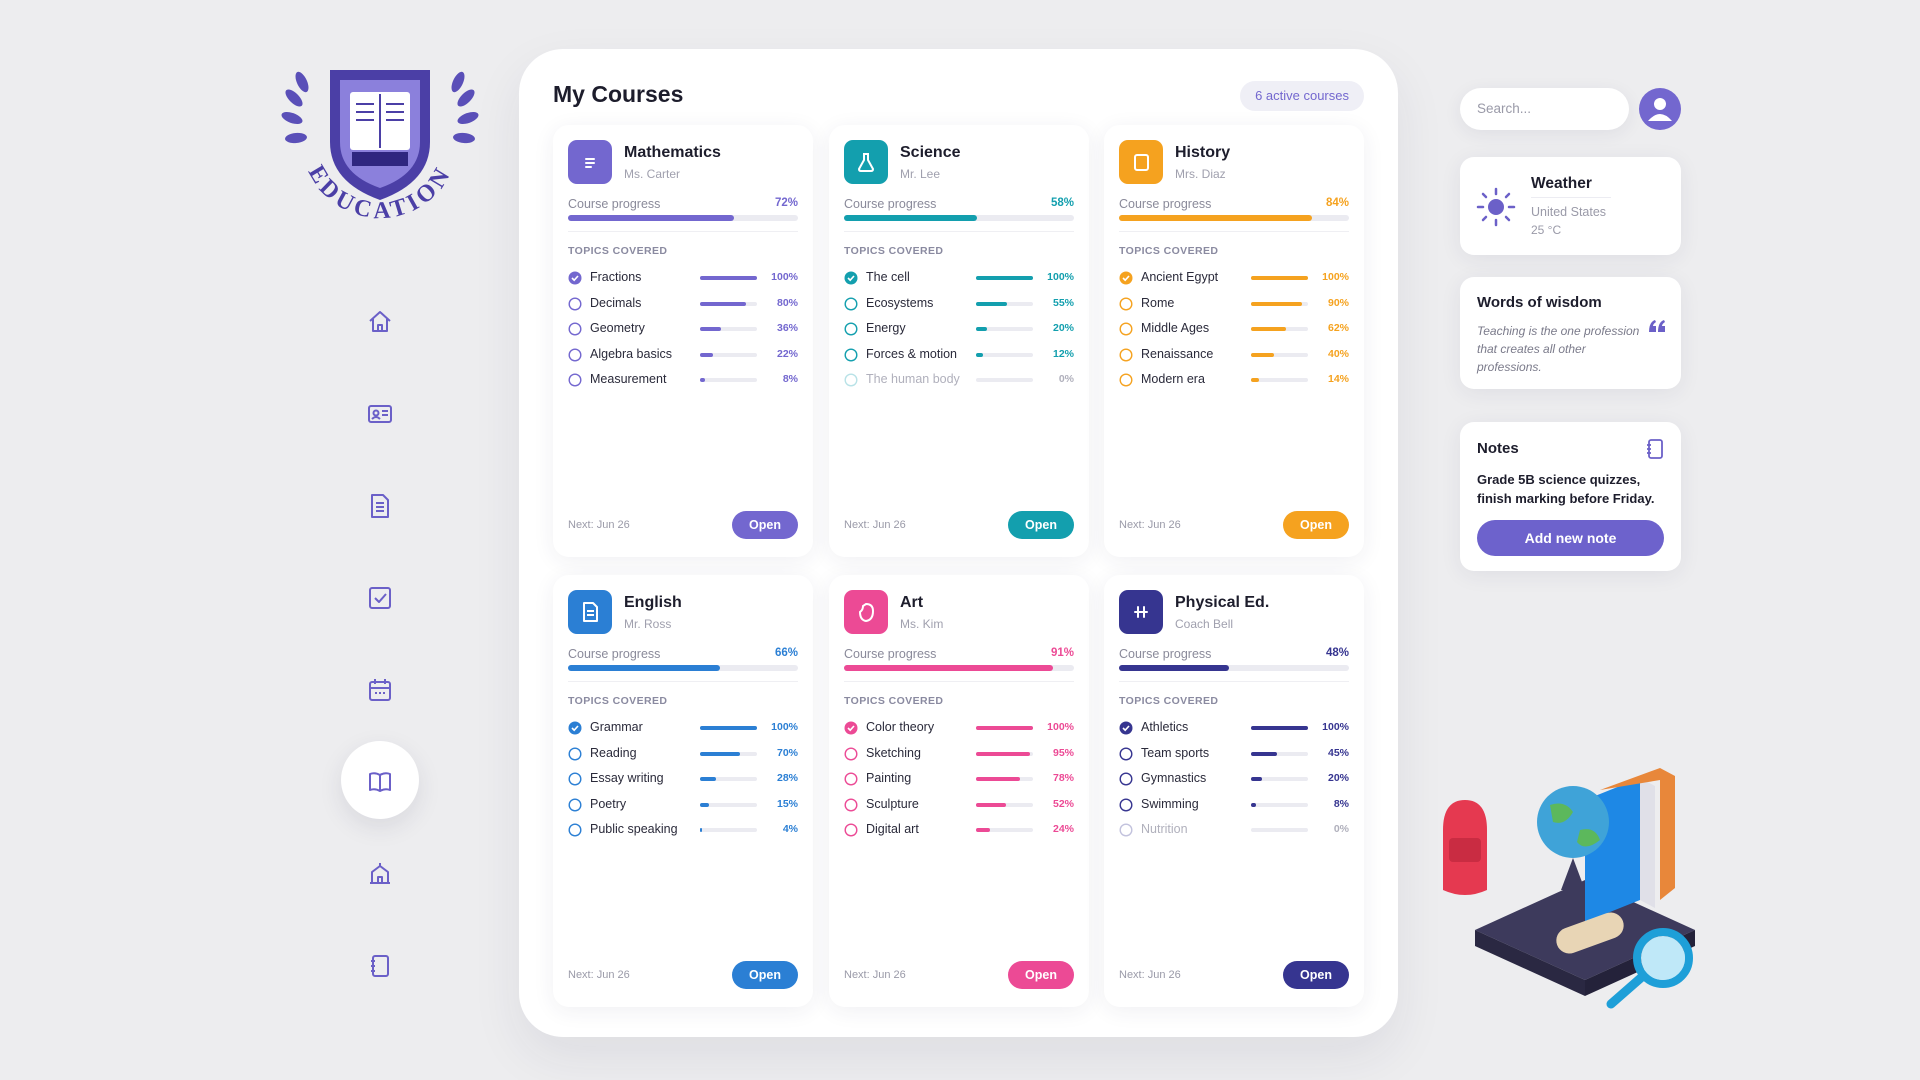 This screenshot has height=1080, width=1920. Describe the element at coordinates (889, 778) in the screenshot. I see `topic-name: Painting` at that location.